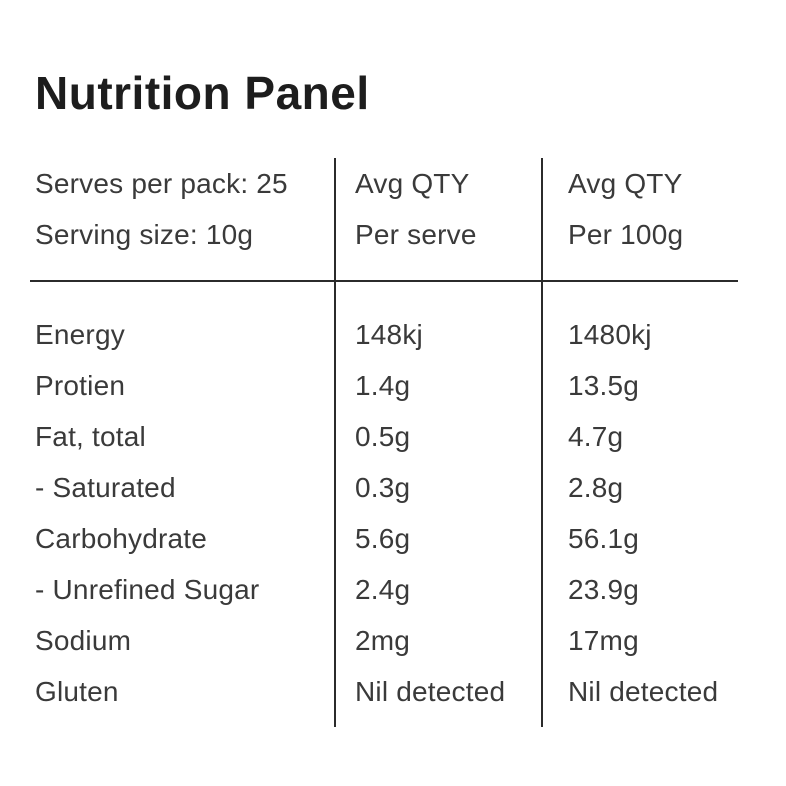 This screenshot has width=786, height=786. Describe the element at coordinates (389, 334) in the screenshot. I see `per-serve-value: 148kj` at that location.